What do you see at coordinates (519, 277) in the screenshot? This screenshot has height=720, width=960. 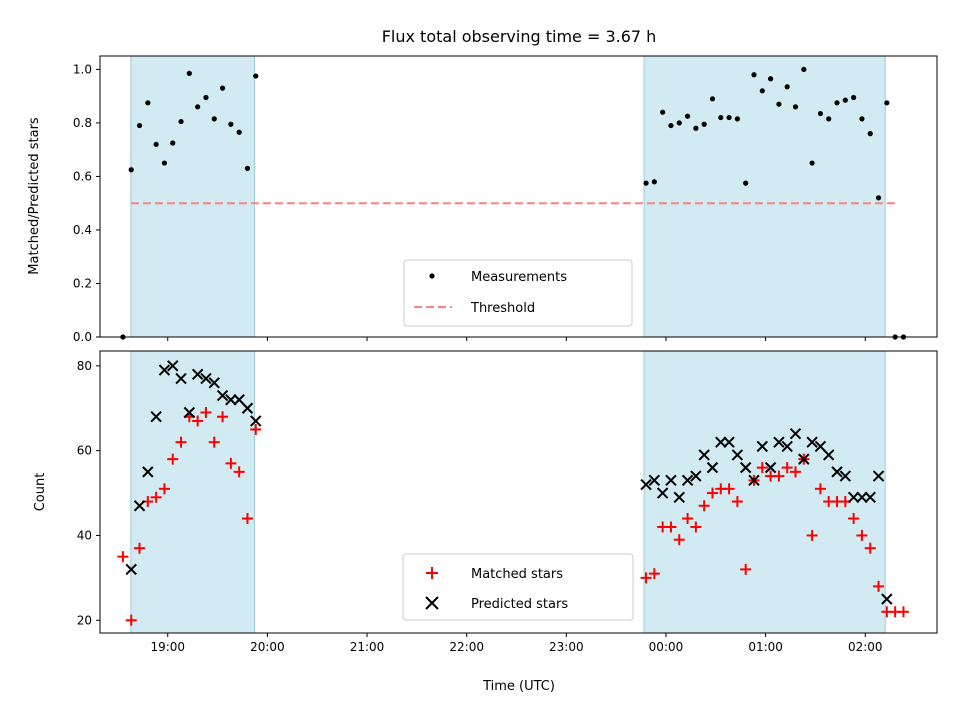 I see `measurements-legend-label: Measurements` at bounding box center [519, 277].